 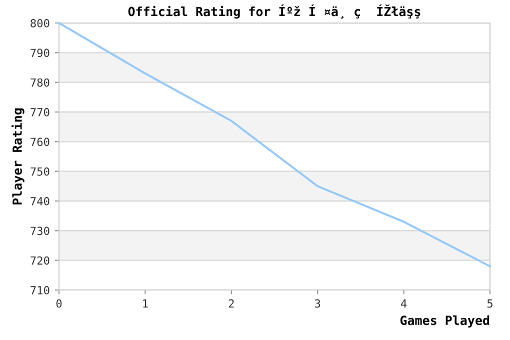 What do you see at coordinates (40, 53) in the screenshot?
I see `y-tick-label: 790` at bounding box center [40, 53].